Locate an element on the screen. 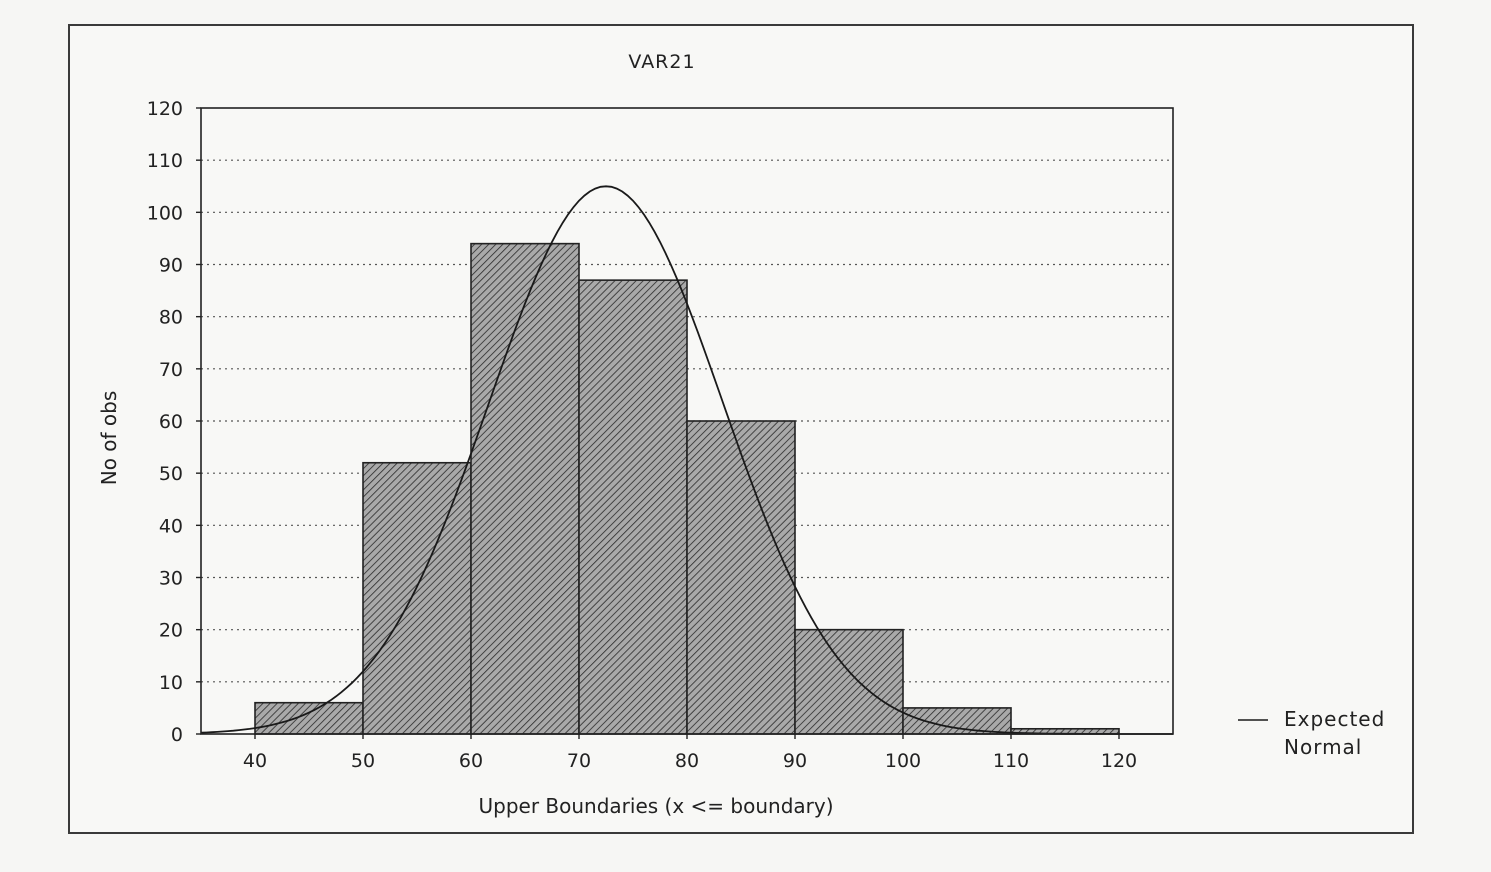 The width and height of the screenshot is (1491, 872). y-tick-label-30: 30 is located at coordinates (171, 579).